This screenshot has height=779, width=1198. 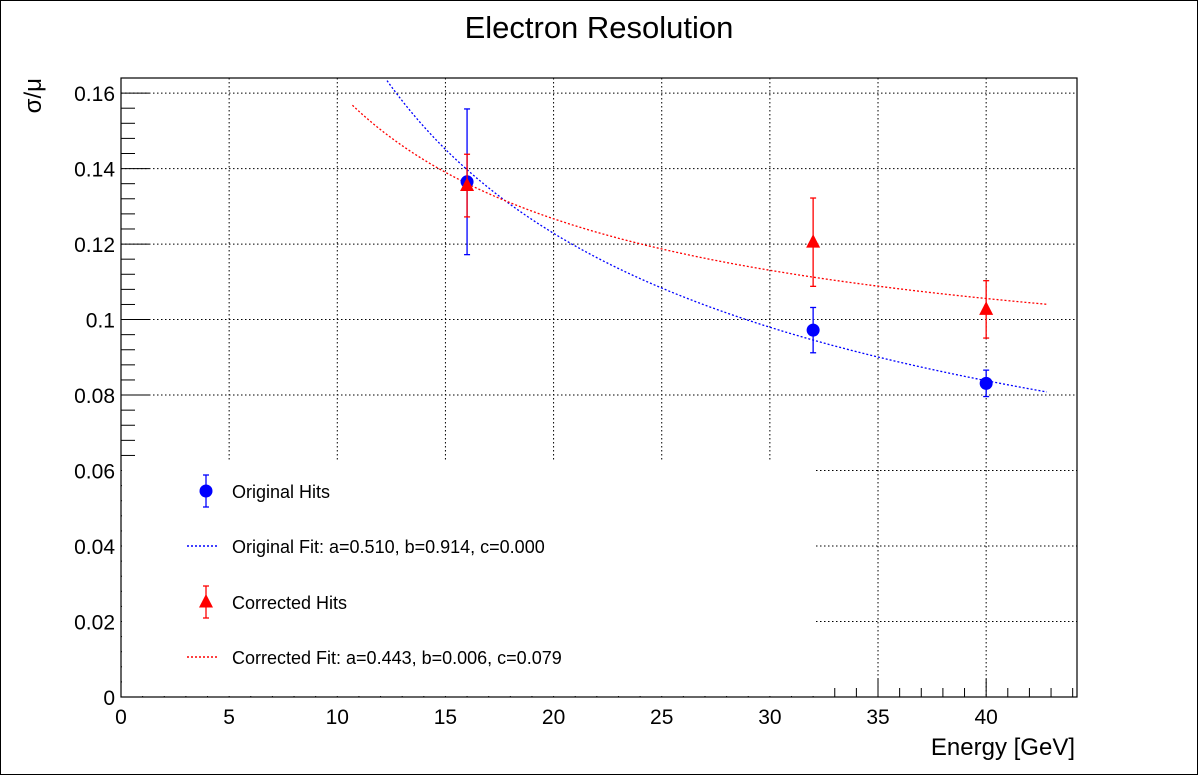 I want to click on y-tick-label: 0.16, so click(x=94, y=94).